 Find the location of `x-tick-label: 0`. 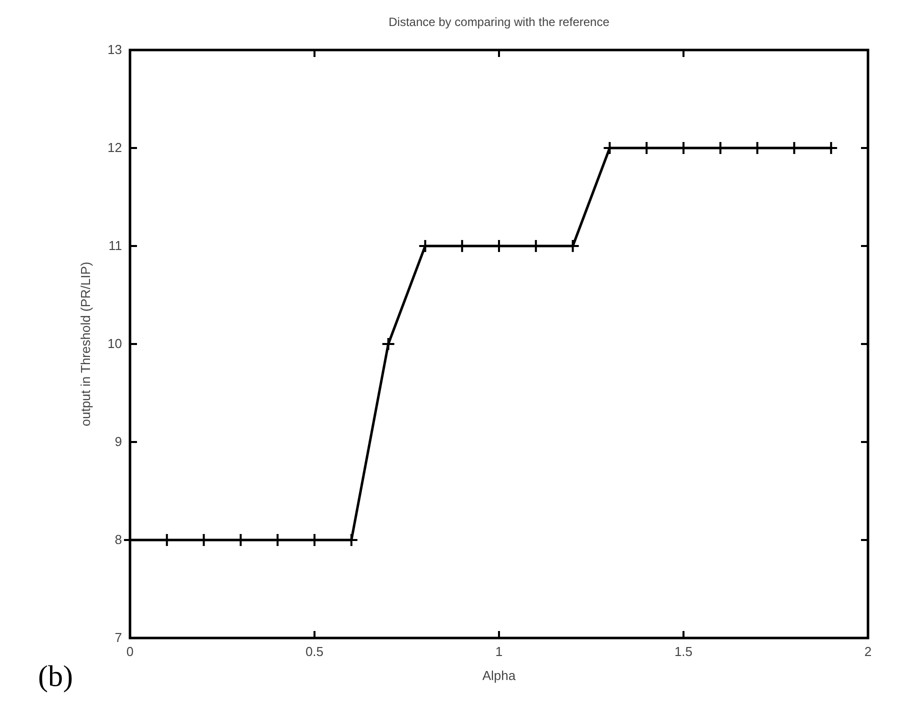

x-tick-label: 0 is located at coordinates (130, 651).